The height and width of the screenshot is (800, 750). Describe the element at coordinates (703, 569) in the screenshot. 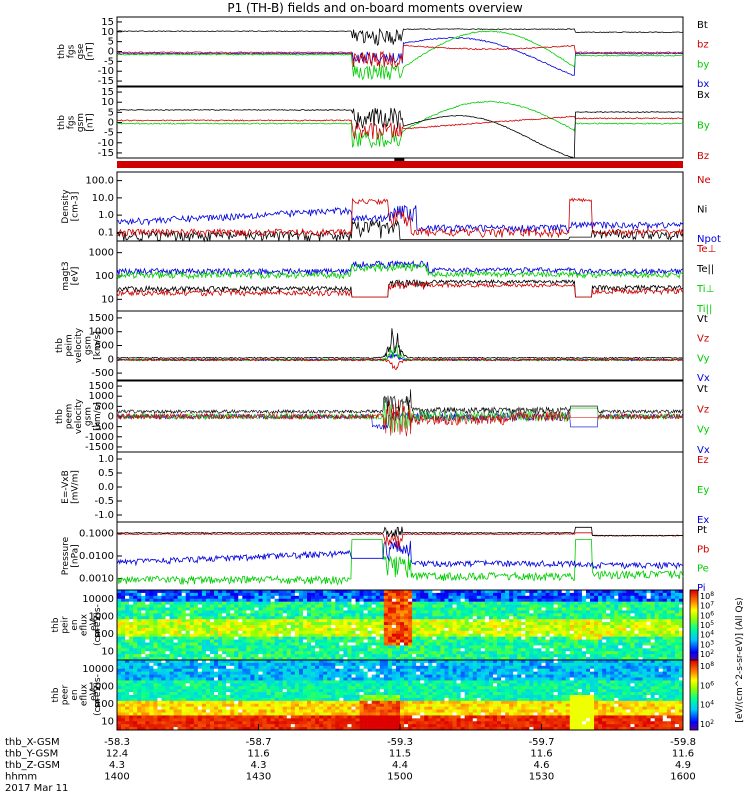

I see `legend-Pe: Pe` at that location.